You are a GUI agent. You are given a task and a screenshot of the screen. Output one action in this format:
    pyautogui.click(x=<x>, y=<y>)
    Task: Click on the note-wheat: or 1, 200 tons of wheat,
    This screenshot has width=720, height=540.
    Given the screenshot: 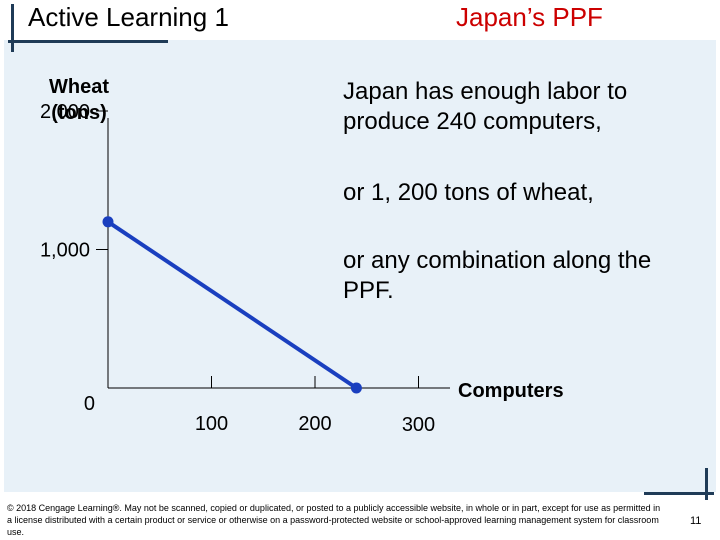 What is the action you would take?
    pyautogui.click(x=468, y=192)
    